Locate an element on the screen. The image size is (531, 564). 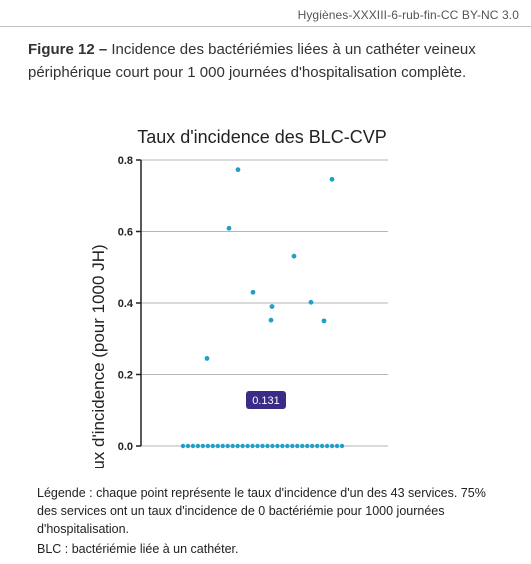
median-badge-box is located at coordinates (266, 400).